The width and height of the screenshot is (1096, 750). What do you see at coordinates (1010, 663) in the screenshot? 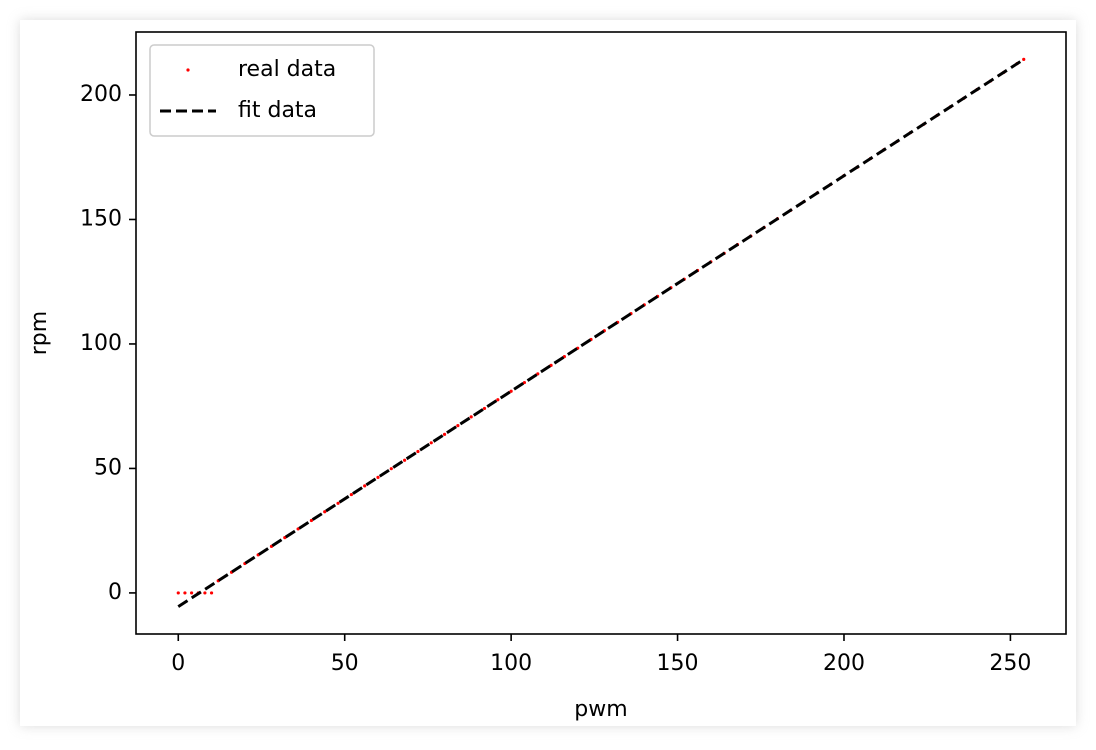
I see `x-tick-label: 250` at bounding box center [1010, 663].